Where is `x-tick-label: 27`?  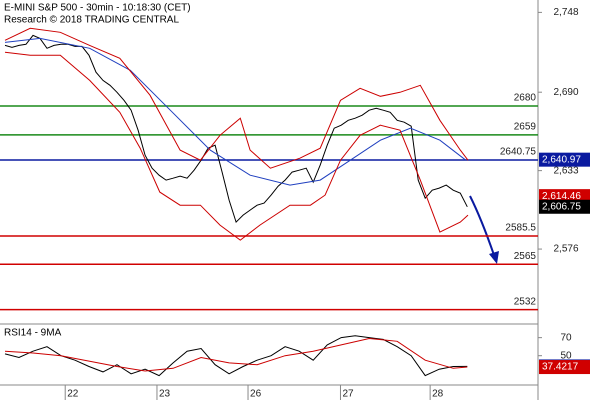
x-tick-label: 27 is located at coordinates (348, 394).